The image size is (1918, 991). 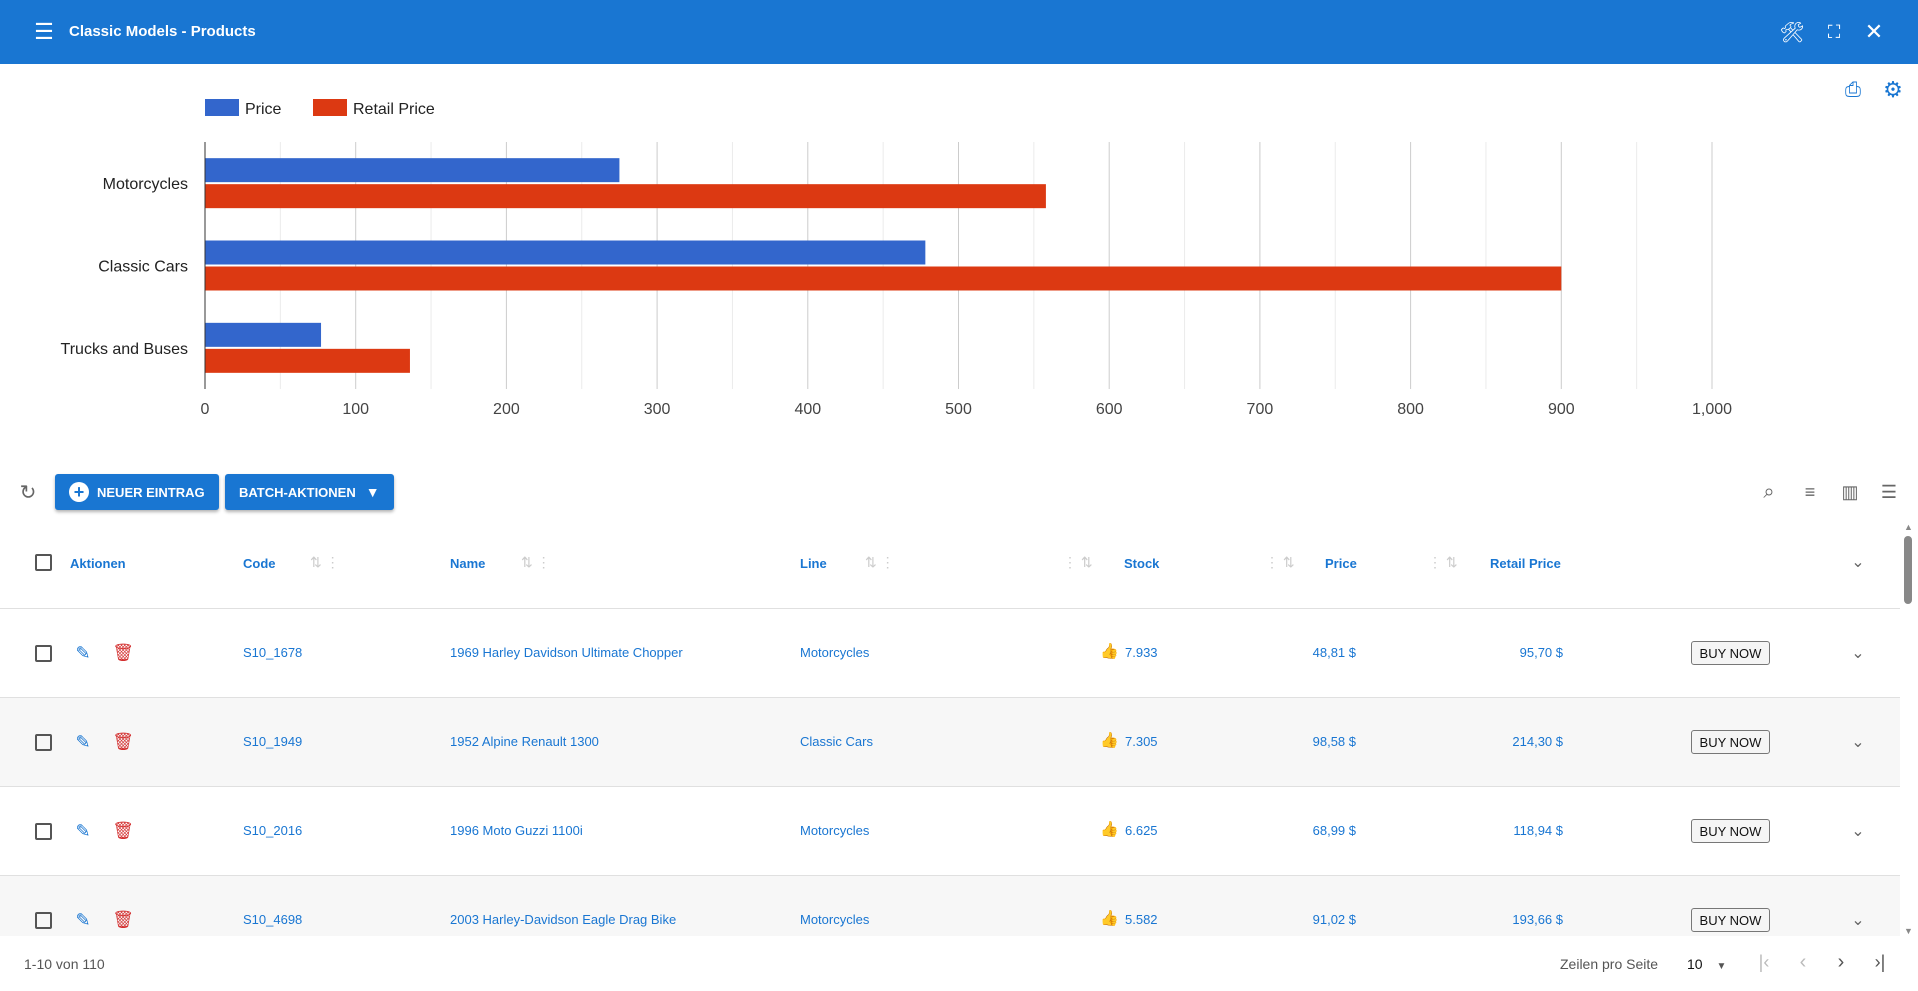 What do you see at coordinates (516, 830) in the screenshot?
I see `name-cell: 1996 Moto Guzzi 1100i` at bounding box center [516, 830].